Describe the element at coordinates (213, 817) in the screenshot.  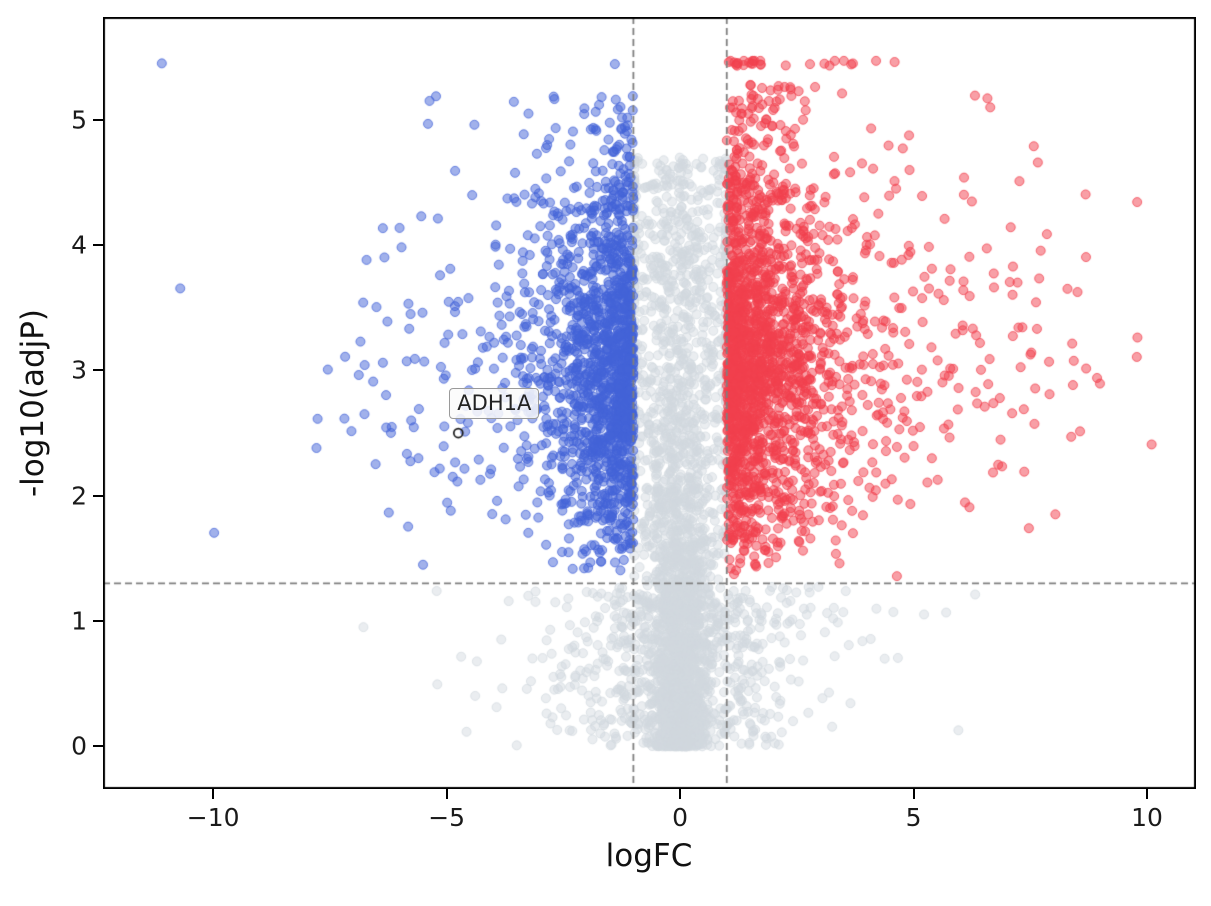
I see `x-tick-label: −10` at that location.